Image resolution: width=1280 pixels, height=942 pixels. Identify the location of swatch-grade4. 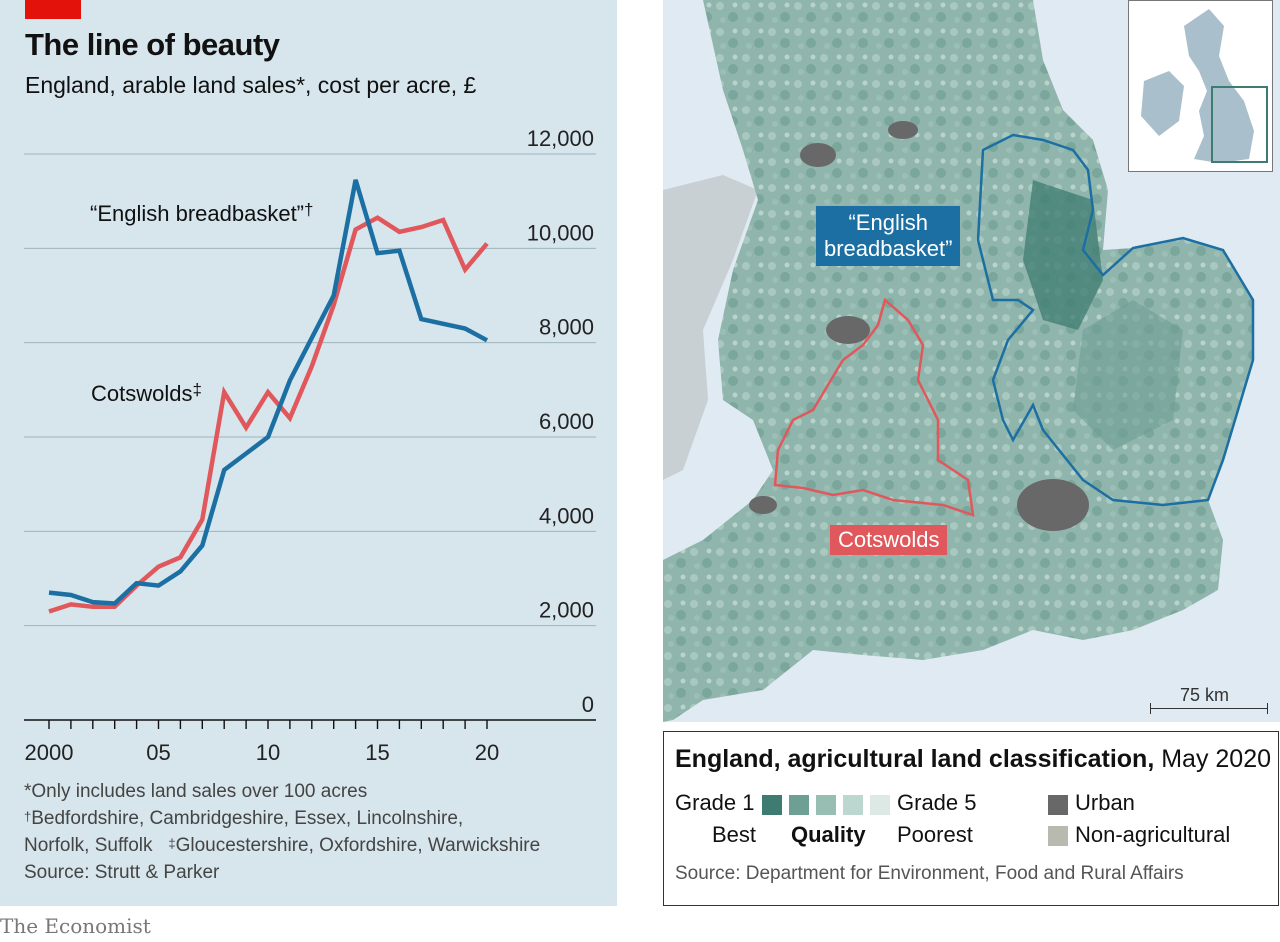
(853, 805).